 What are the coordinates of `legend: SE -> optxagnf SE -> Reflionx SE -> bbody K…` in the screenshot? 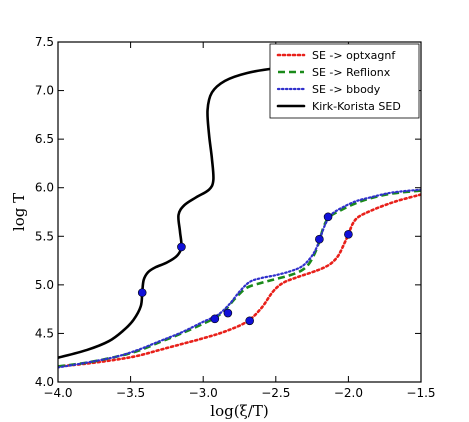 It's located at (344, 81).